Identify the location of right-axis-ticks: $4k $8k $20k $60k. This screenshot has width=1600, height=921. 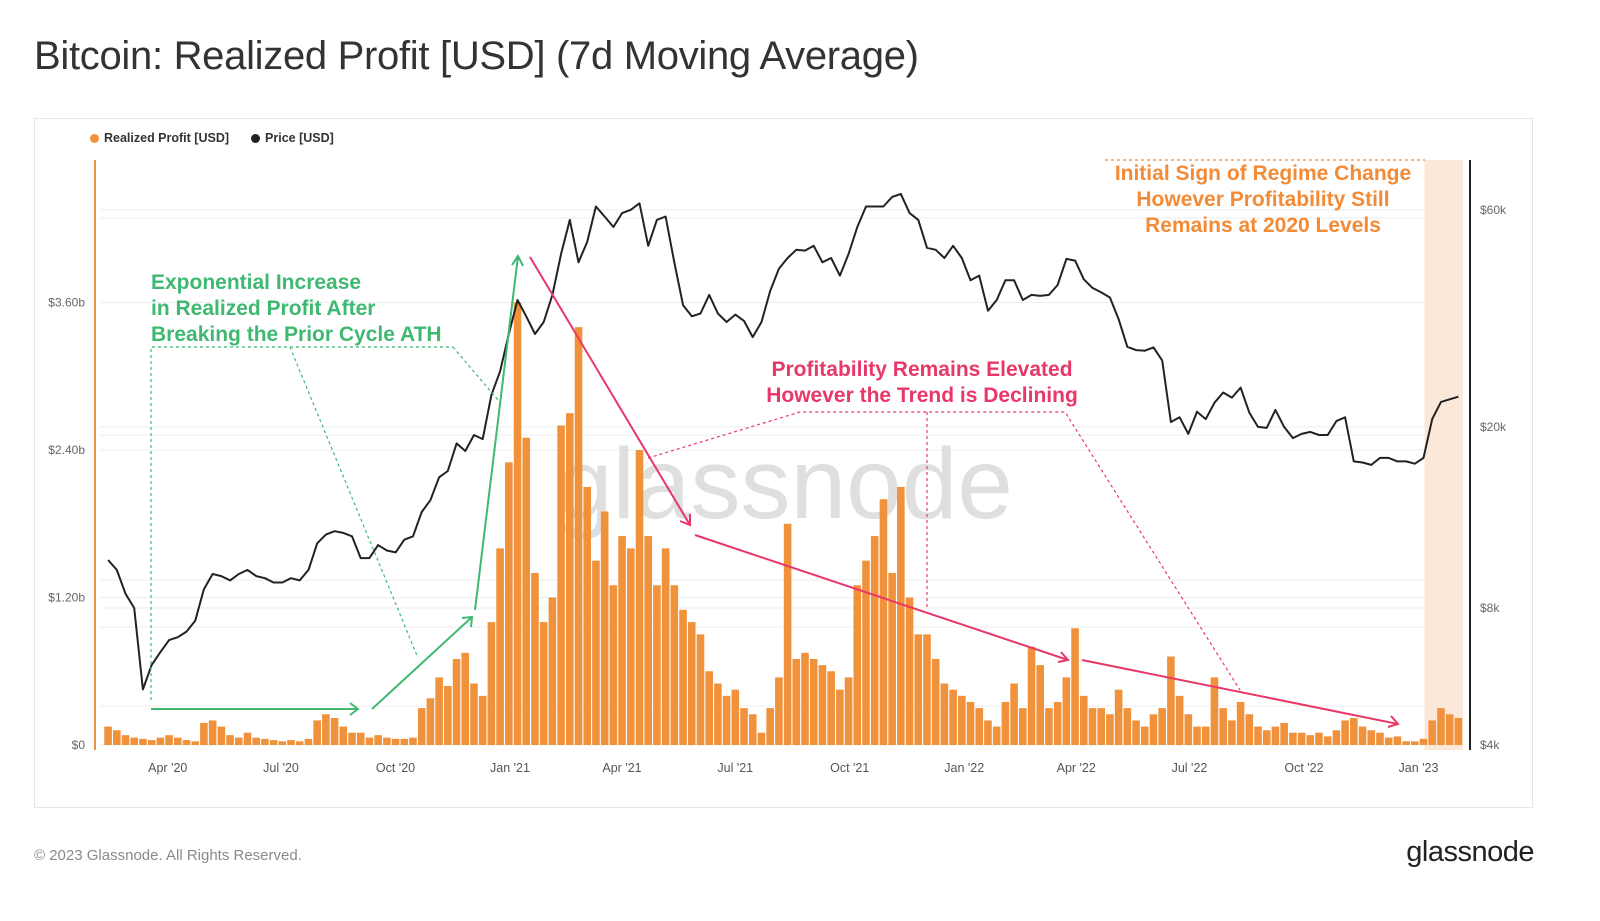
(1493, 477).